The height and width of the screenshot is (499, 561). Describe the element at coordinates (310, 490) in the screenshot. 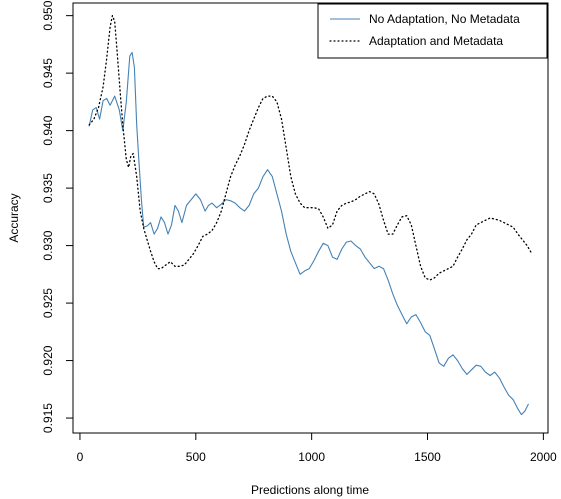

I see `x-axis-title: Predictions along time` at that location.